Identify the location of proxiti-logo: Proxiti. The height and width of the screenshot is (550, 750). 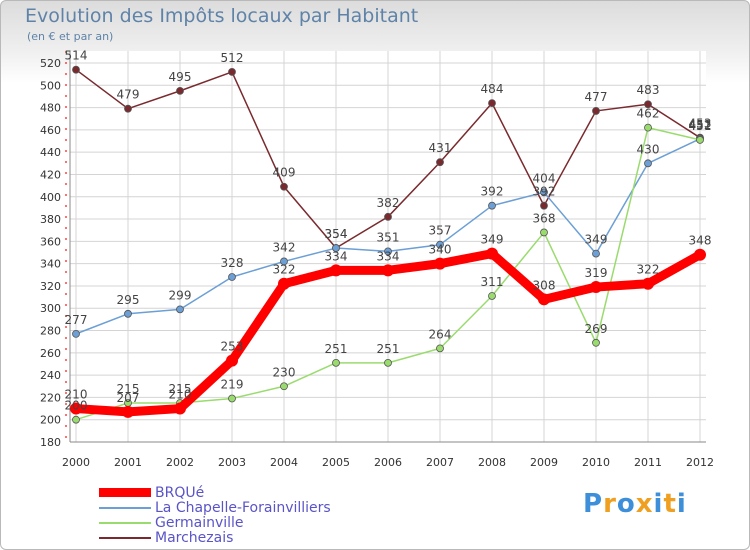
(635, 504).